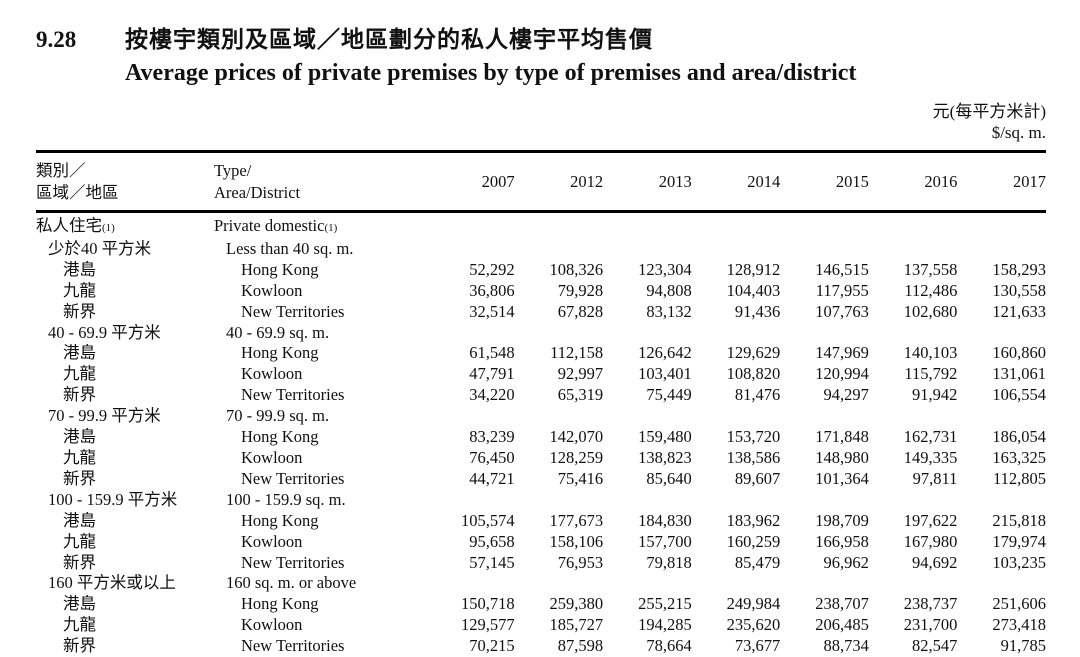  Describe the element at coordinates (824, 374) in the screenshot. I see `cell-value: 120,994` at that location.